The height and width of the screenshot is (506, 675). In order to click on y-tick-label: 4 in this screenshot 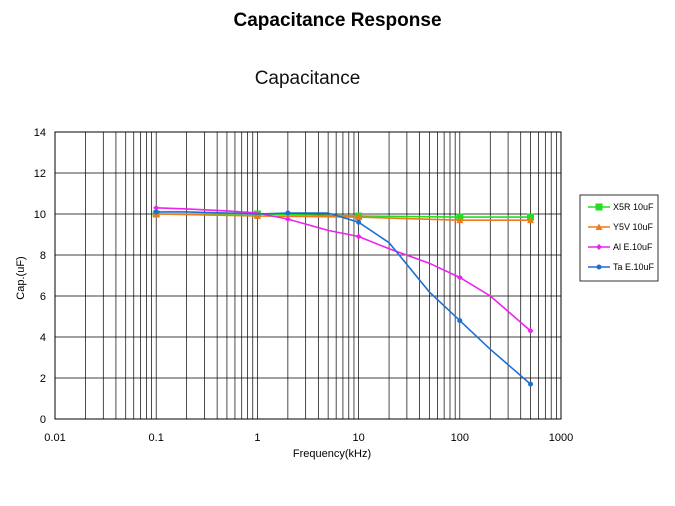, I will do `click(43, 338)`.